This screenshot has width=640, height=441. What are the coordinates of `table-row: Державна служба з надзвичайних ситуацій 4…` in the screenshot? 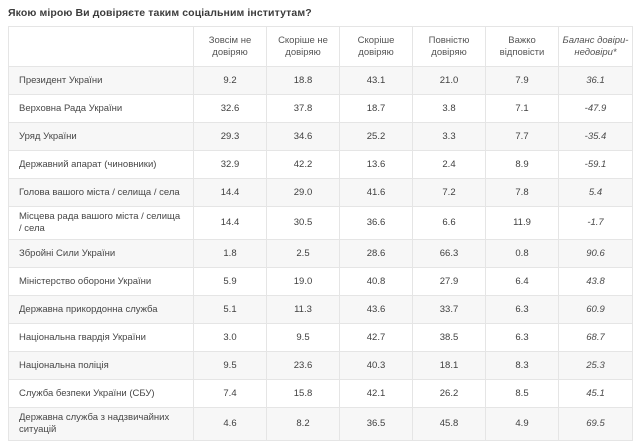 It's located at (320, 424).